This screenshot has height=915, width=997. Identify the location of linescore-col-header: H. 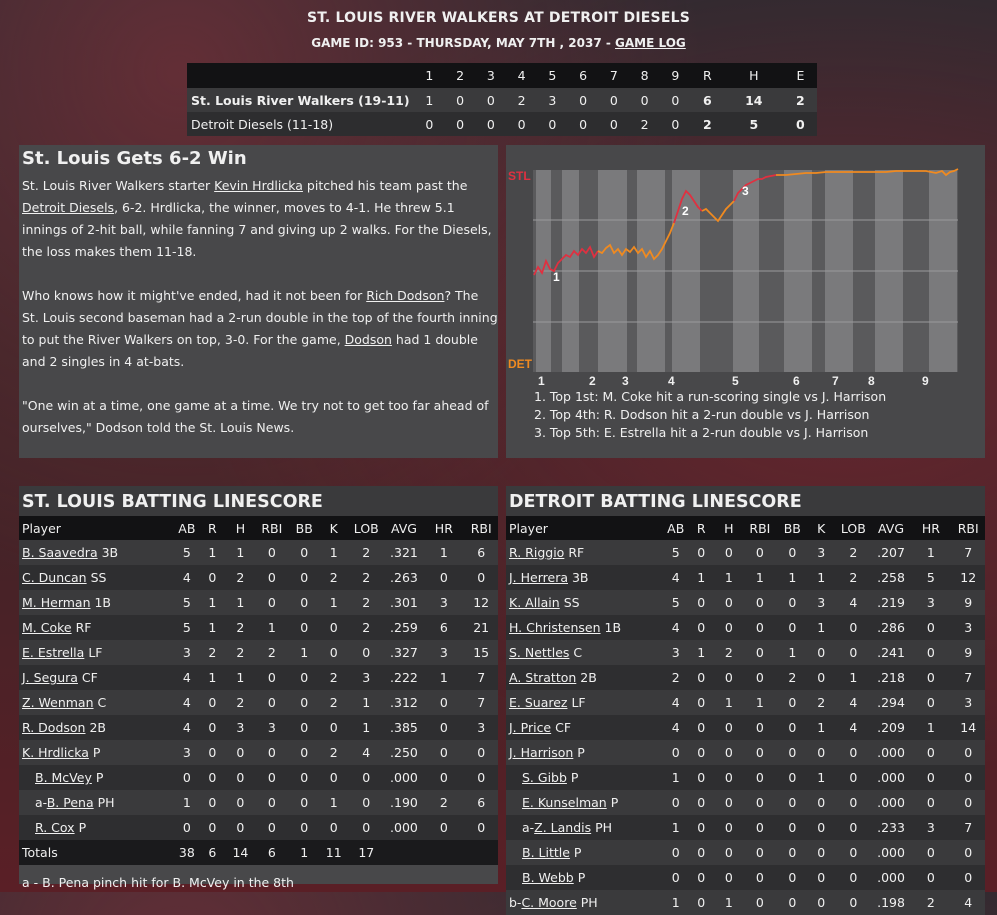
(753, 75).